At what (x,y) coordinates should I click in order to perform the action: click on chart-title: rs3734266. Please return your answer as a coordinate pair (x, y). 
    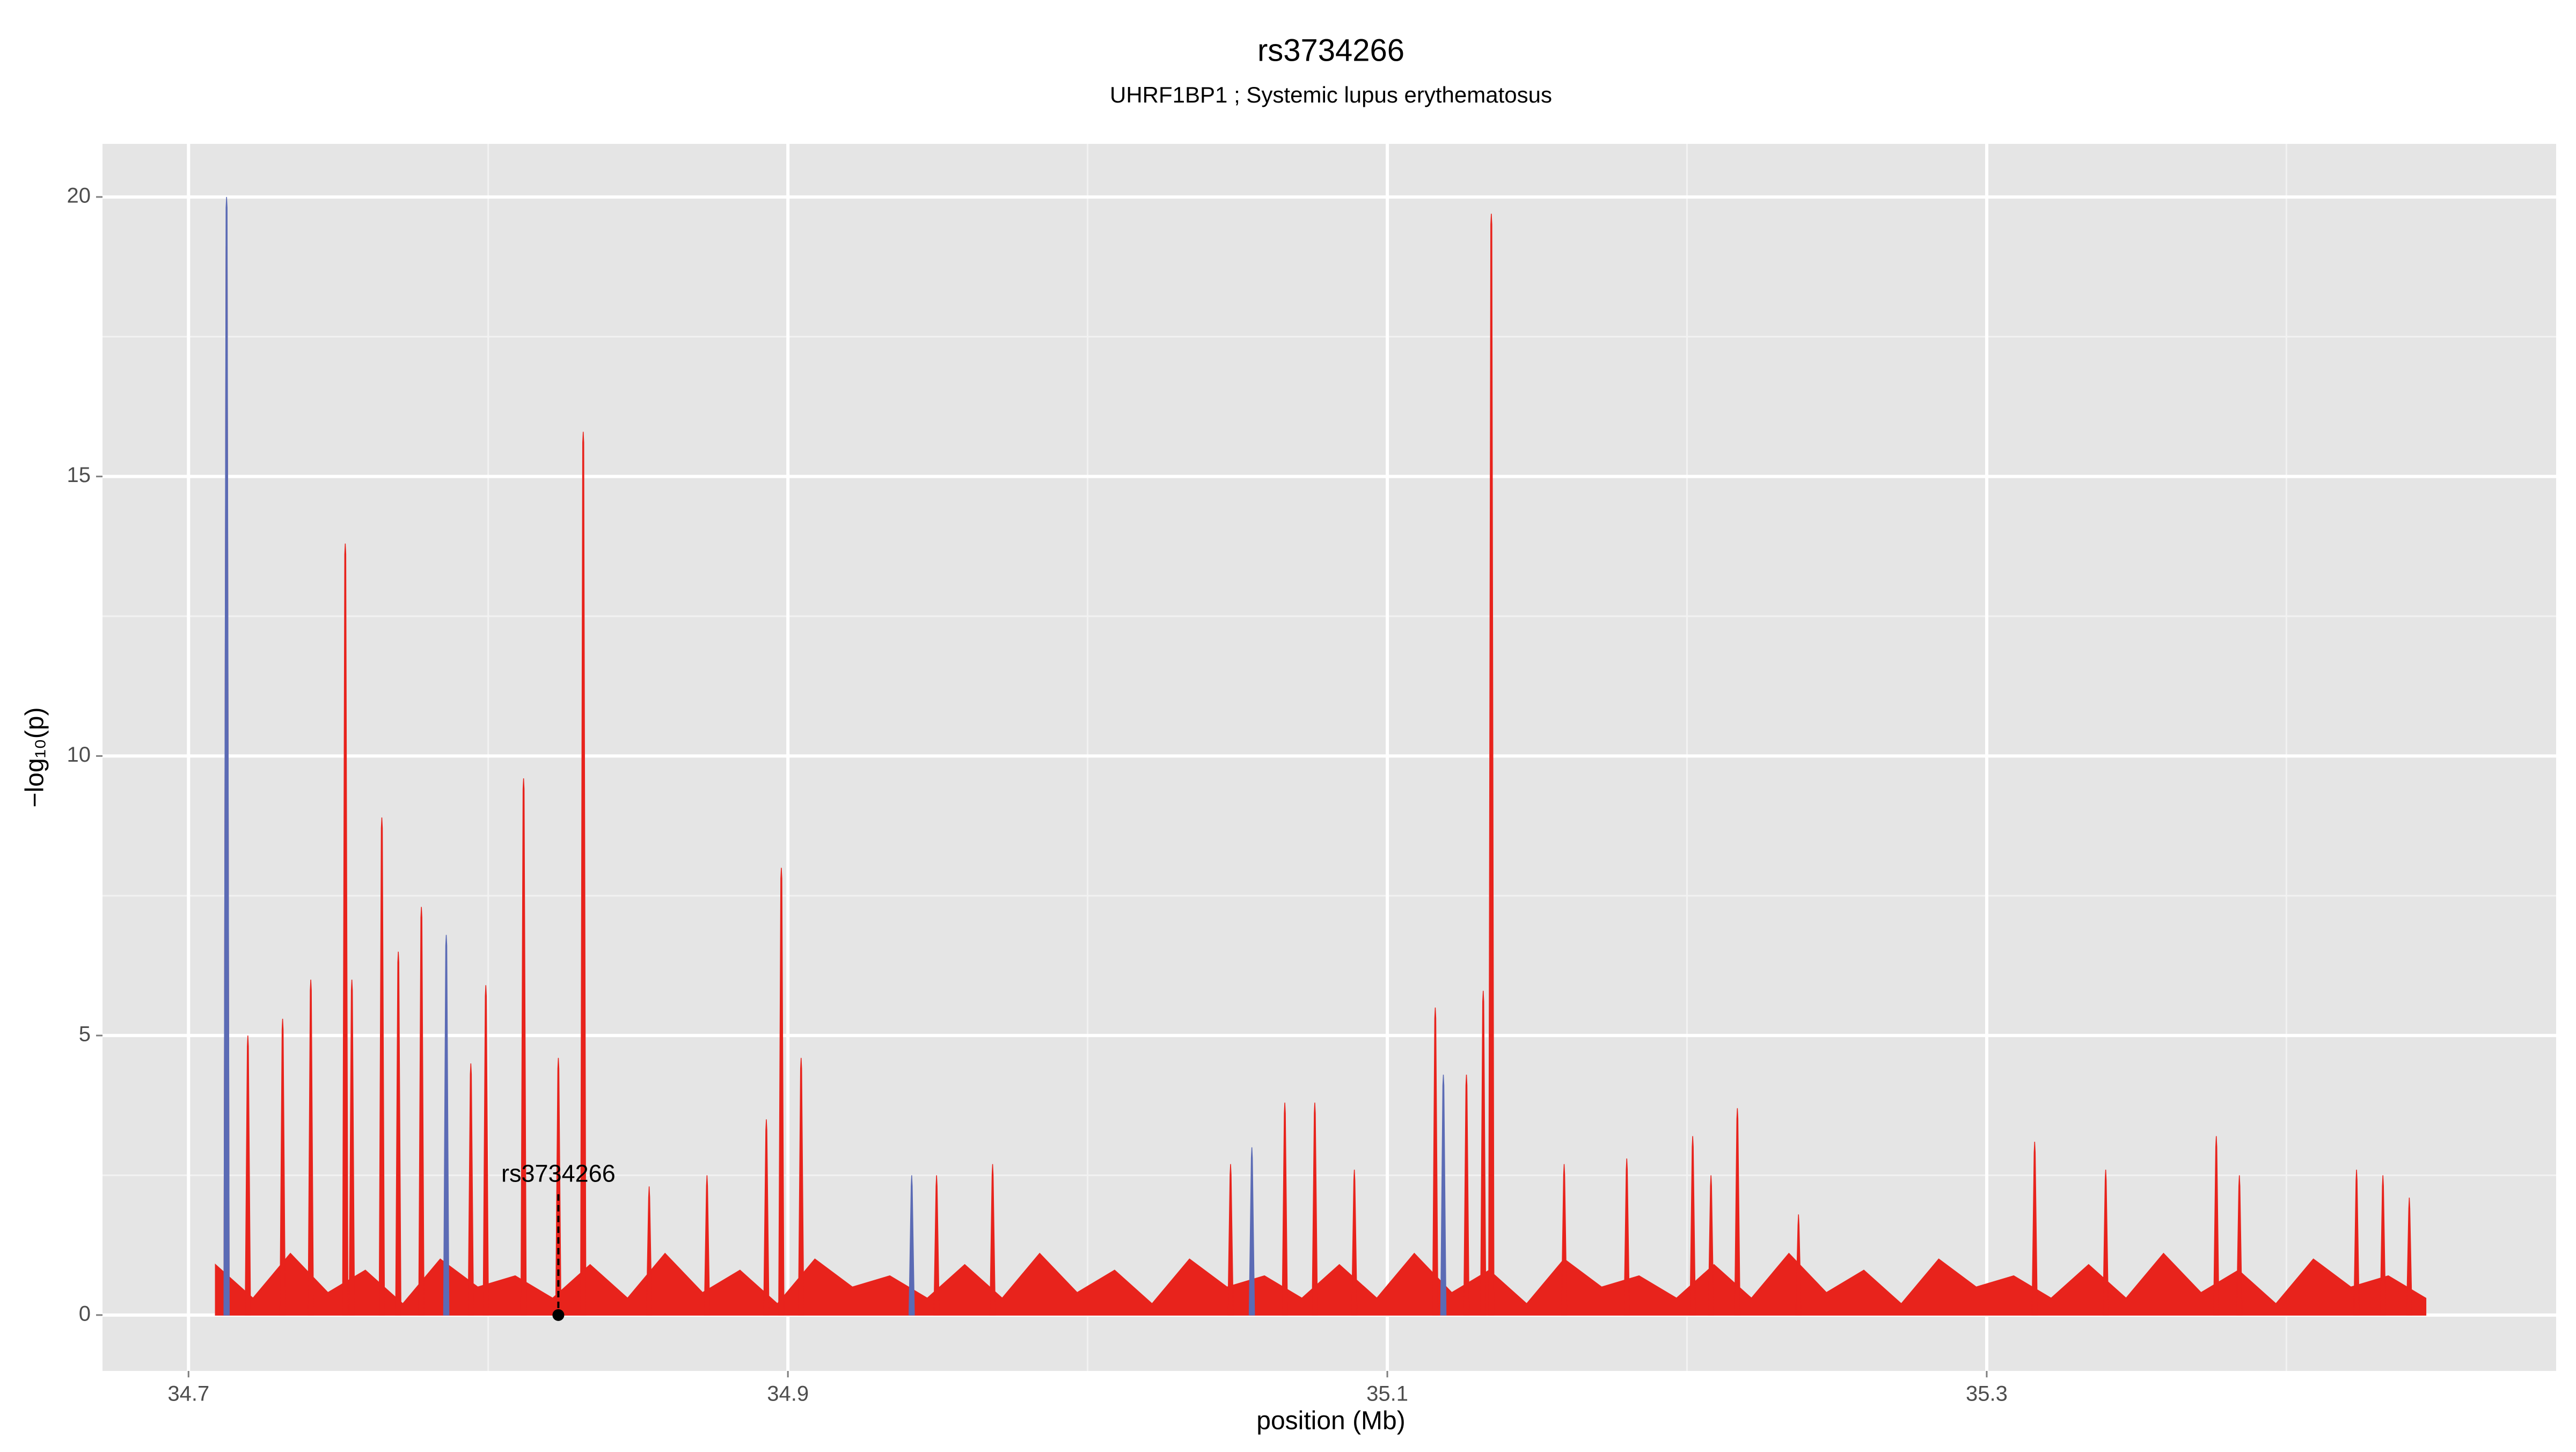
    Looking at the image, I should click on (1330, 50).